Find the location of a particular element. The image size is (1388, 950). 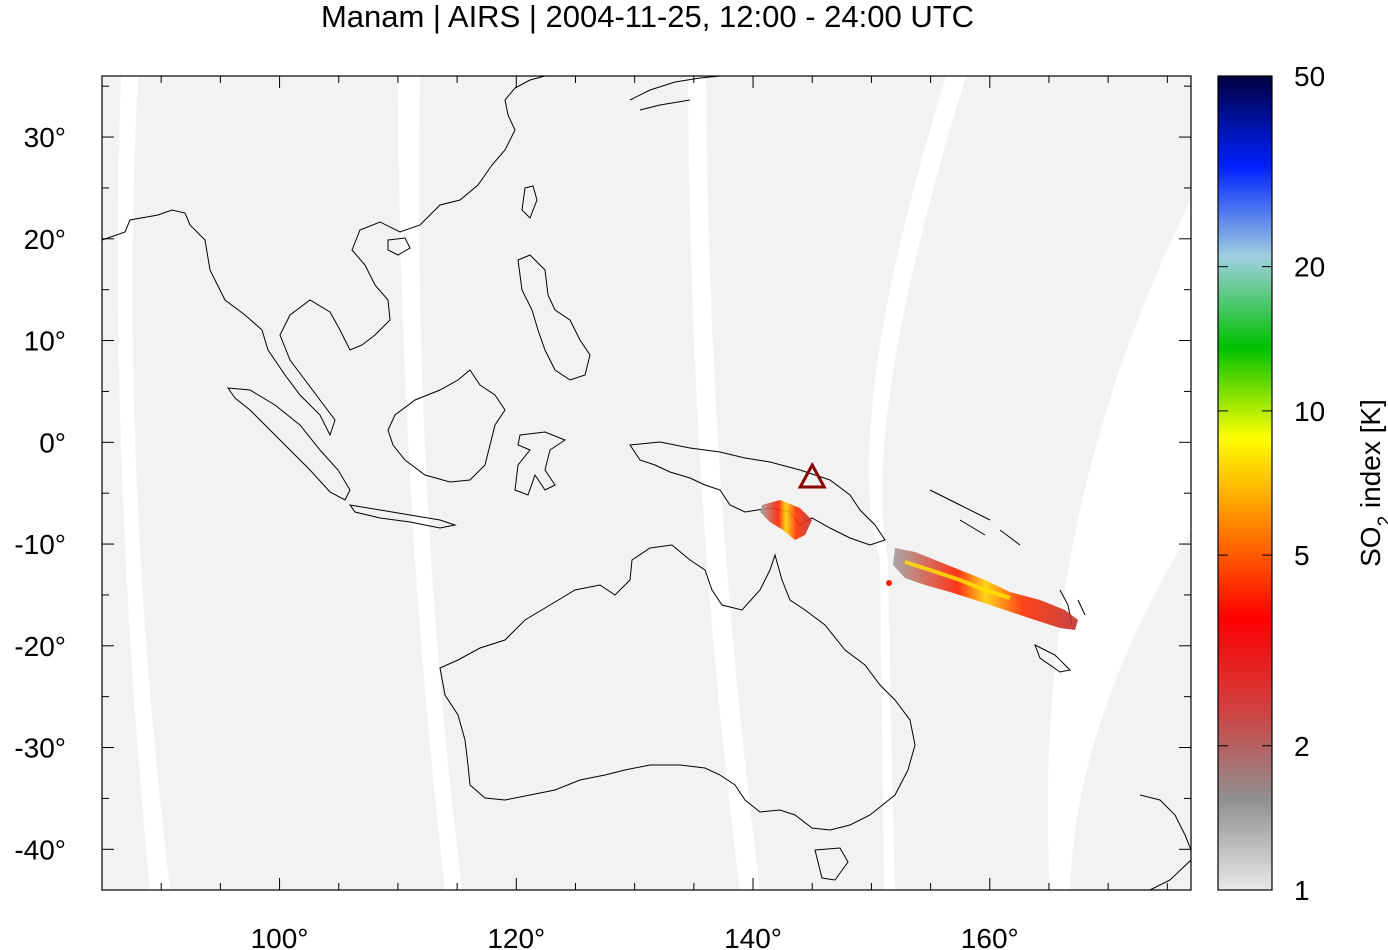

colorbar-label: SO2 index [K] is located at coordinates (1371, 483).